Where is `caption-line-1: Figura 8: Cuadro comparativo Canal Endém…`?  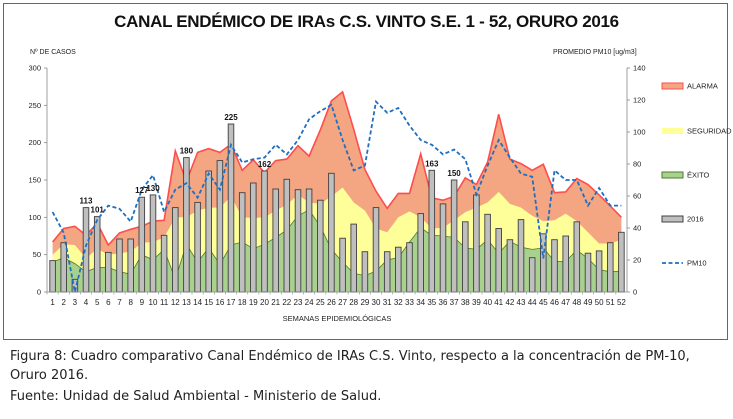 caption-line-1: Figura 8: Cuadro comparativo Canal Endém… is located at coordinates (350, 356).